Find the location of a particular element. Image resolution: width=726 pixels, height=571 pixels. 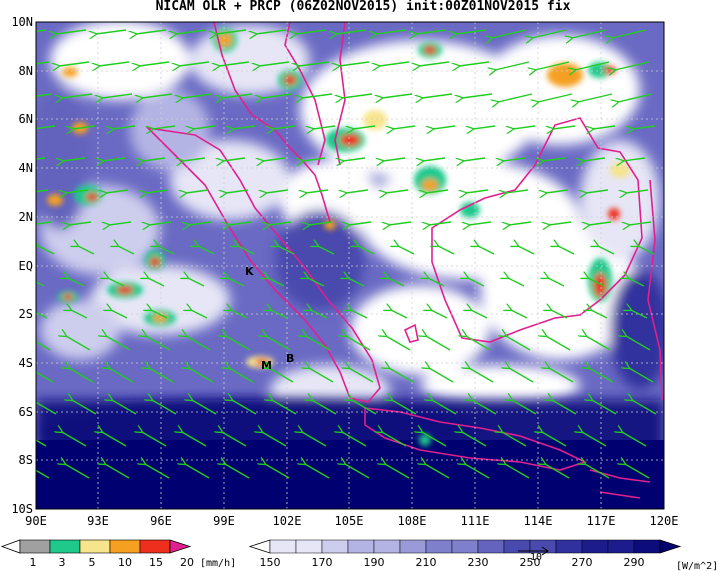

lon-label: 117E is located at coordinates (601, 521).